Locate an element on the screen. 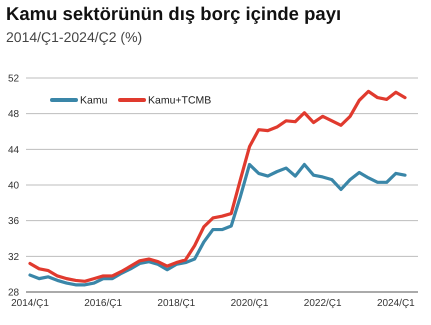 This screenshot has height=325, width=431. x-tick-label: 2020/Ç1 is located at coordinates (249, 303).